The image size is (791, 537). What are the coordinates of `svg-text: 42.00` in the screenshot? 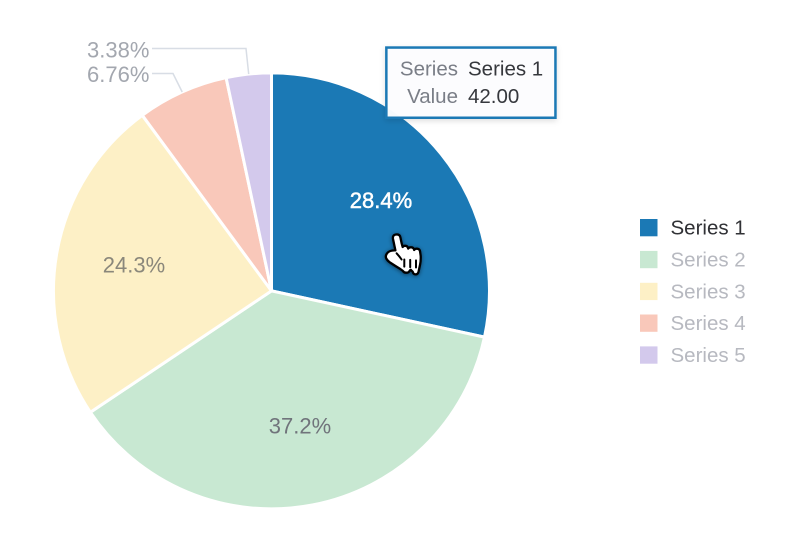 It's located at (493, 96).